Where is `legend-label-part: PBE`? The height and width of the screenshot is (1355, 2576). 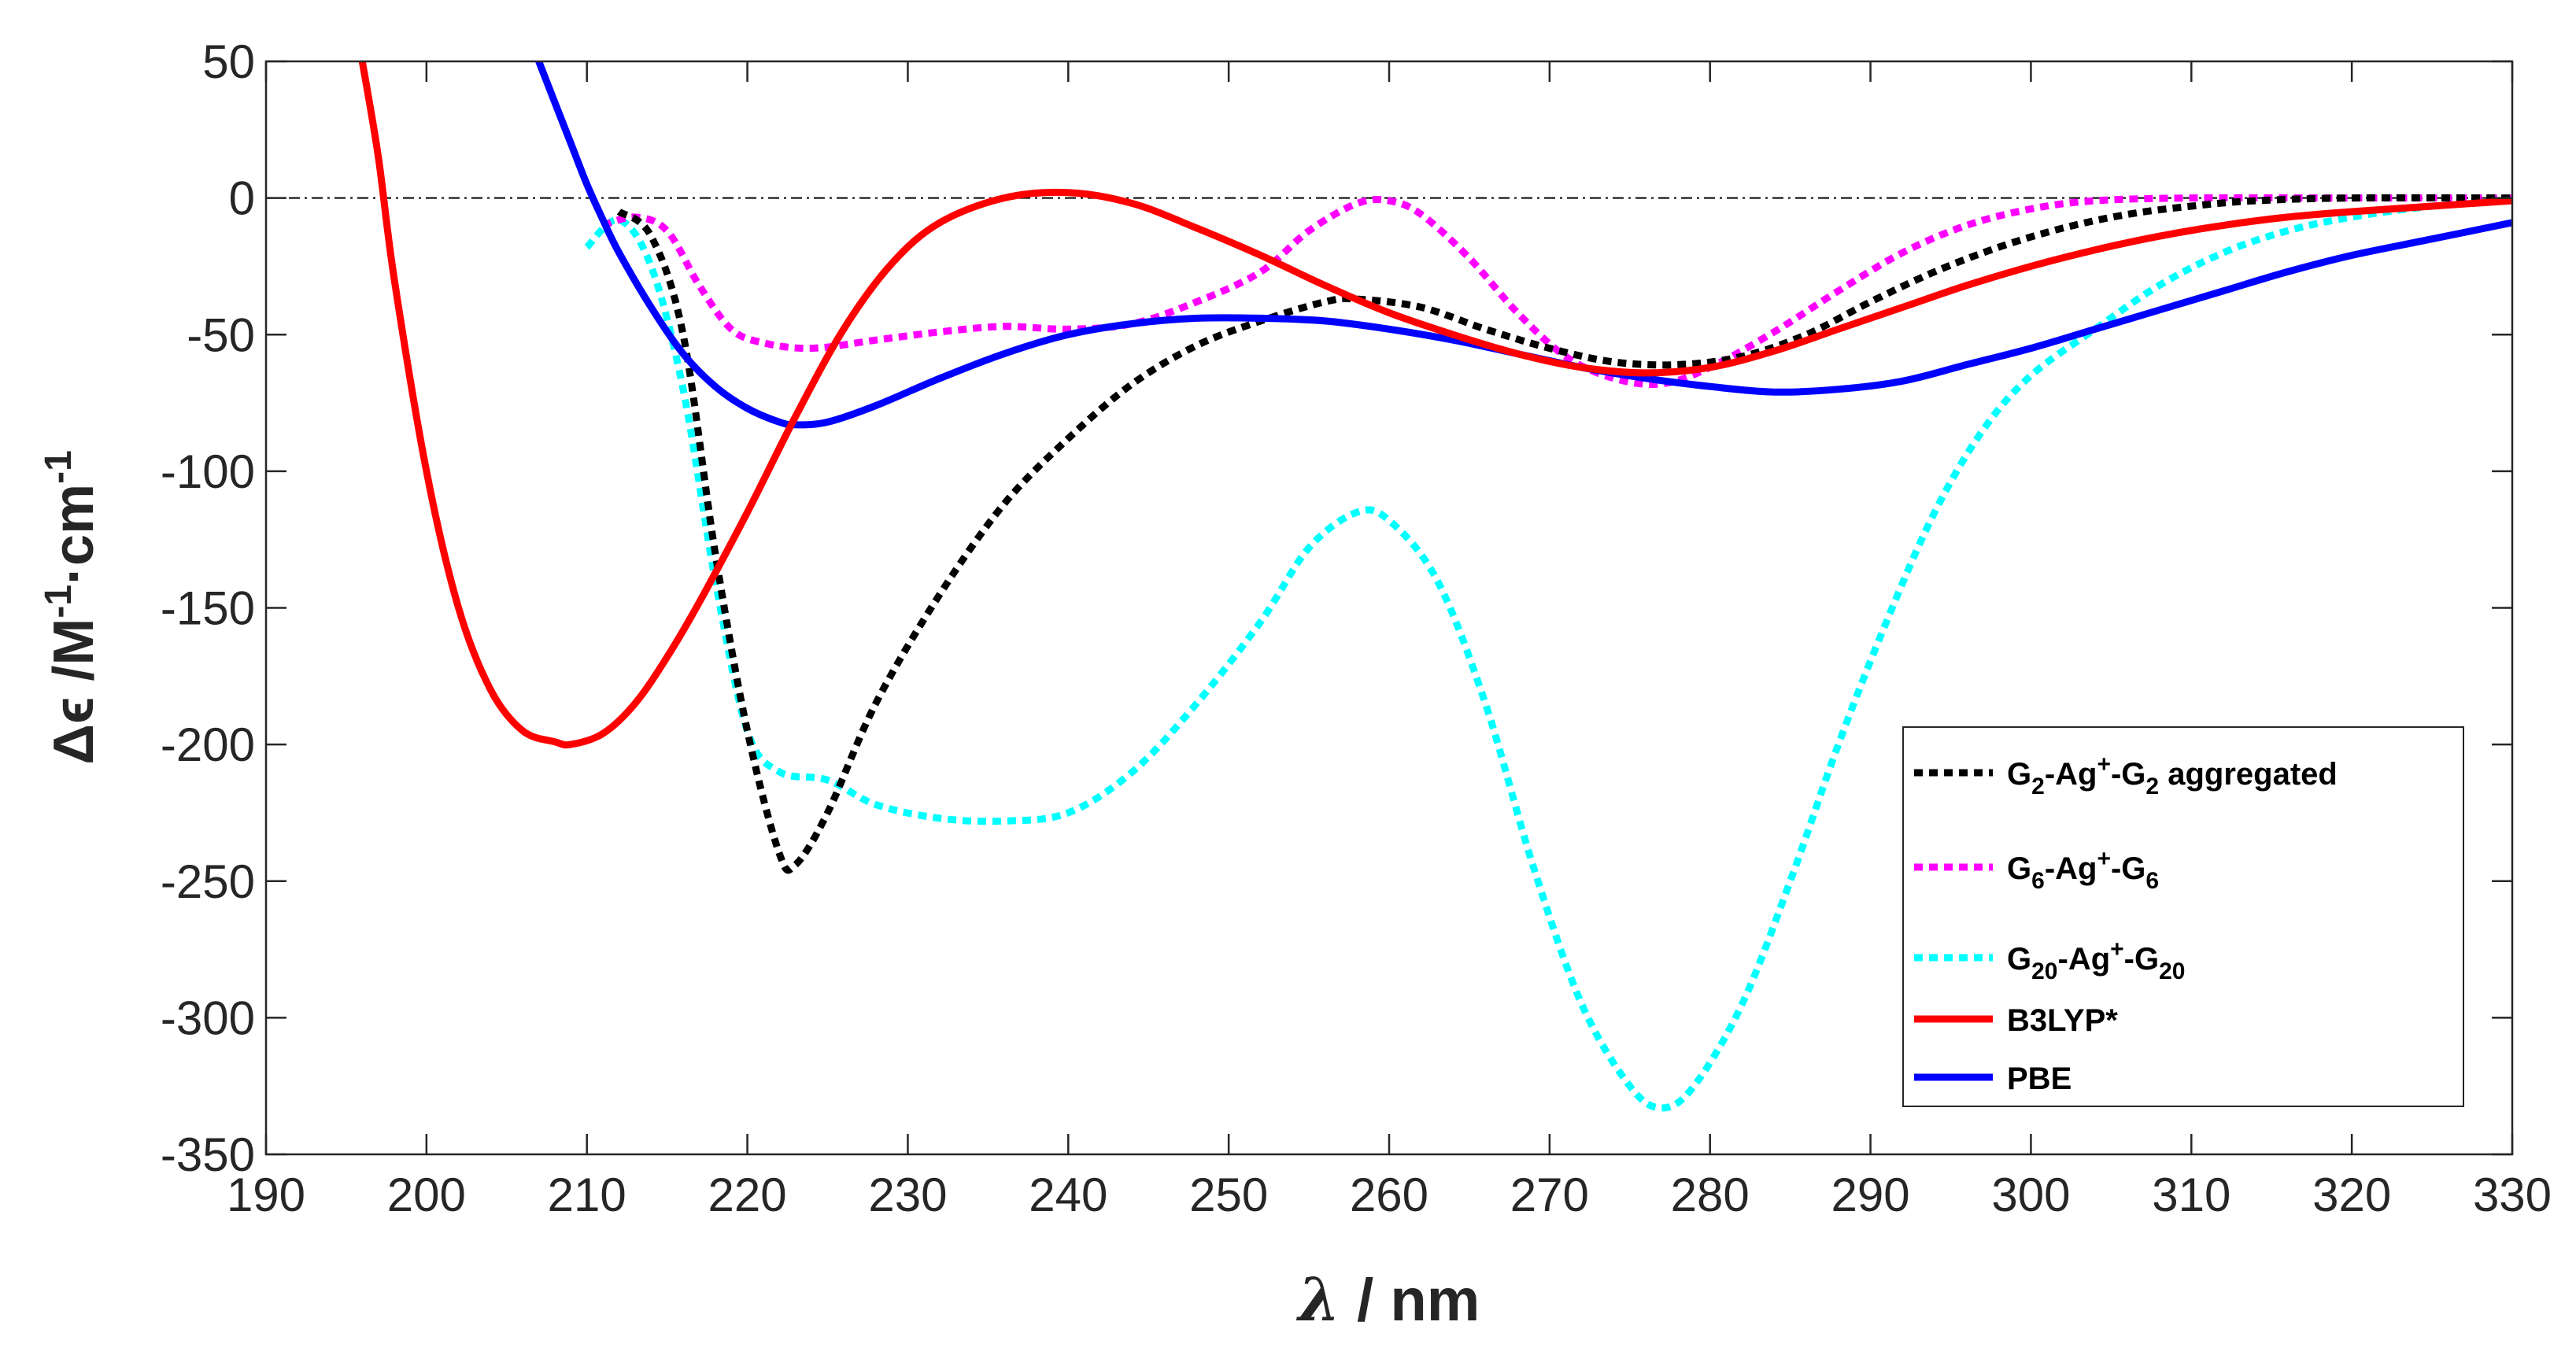
legend-label-part: PBE is located at coordinates (2039, 1078).